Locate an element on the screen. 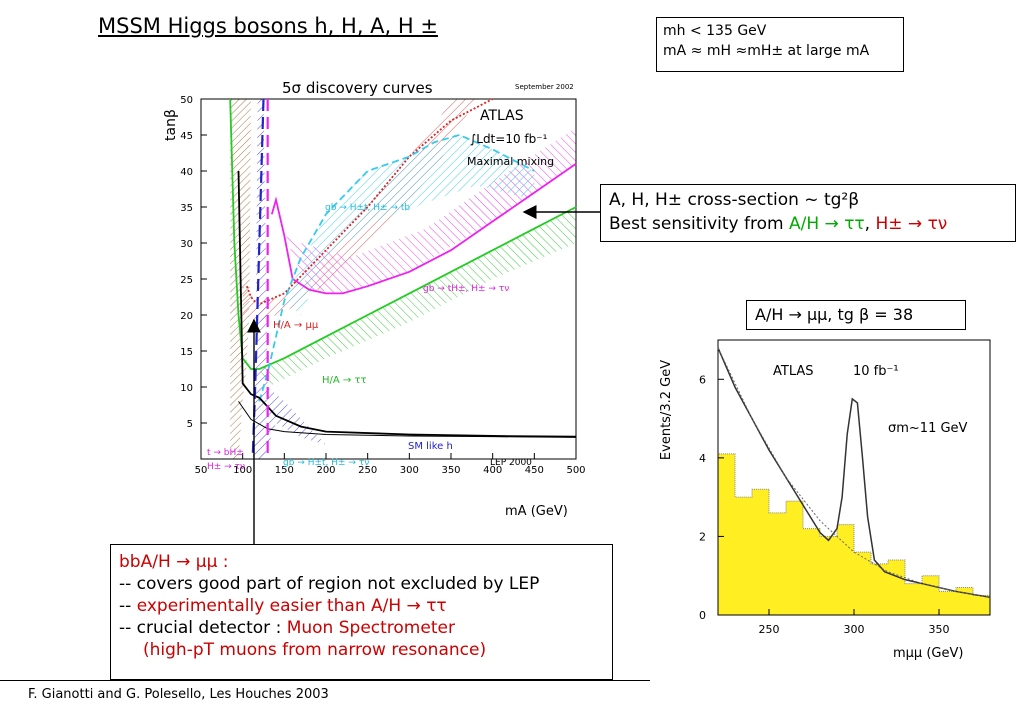 This screenshot has height=709, width=1024. slide-title: MSSM Higgs bosons h, H, A, H ± is located at coordinates (268, 26).